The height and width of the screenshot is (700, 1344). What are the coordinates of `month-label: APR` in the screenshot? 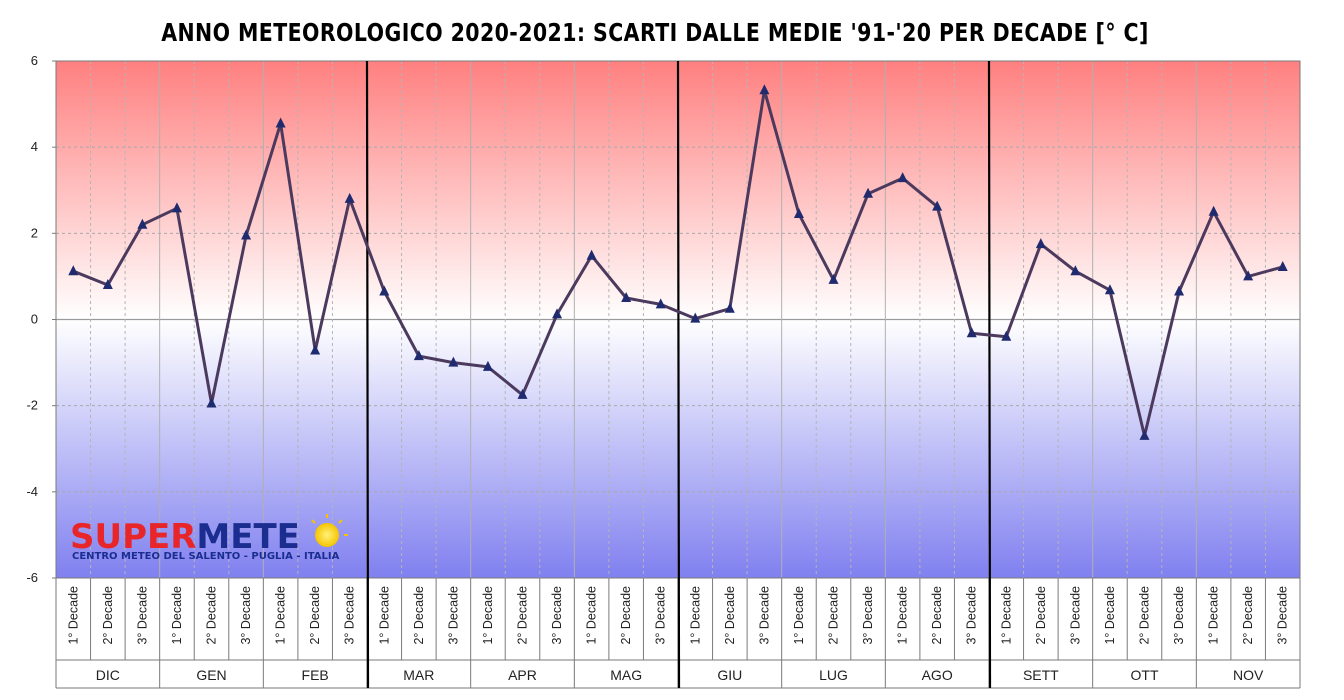 It's located at (522, 675).